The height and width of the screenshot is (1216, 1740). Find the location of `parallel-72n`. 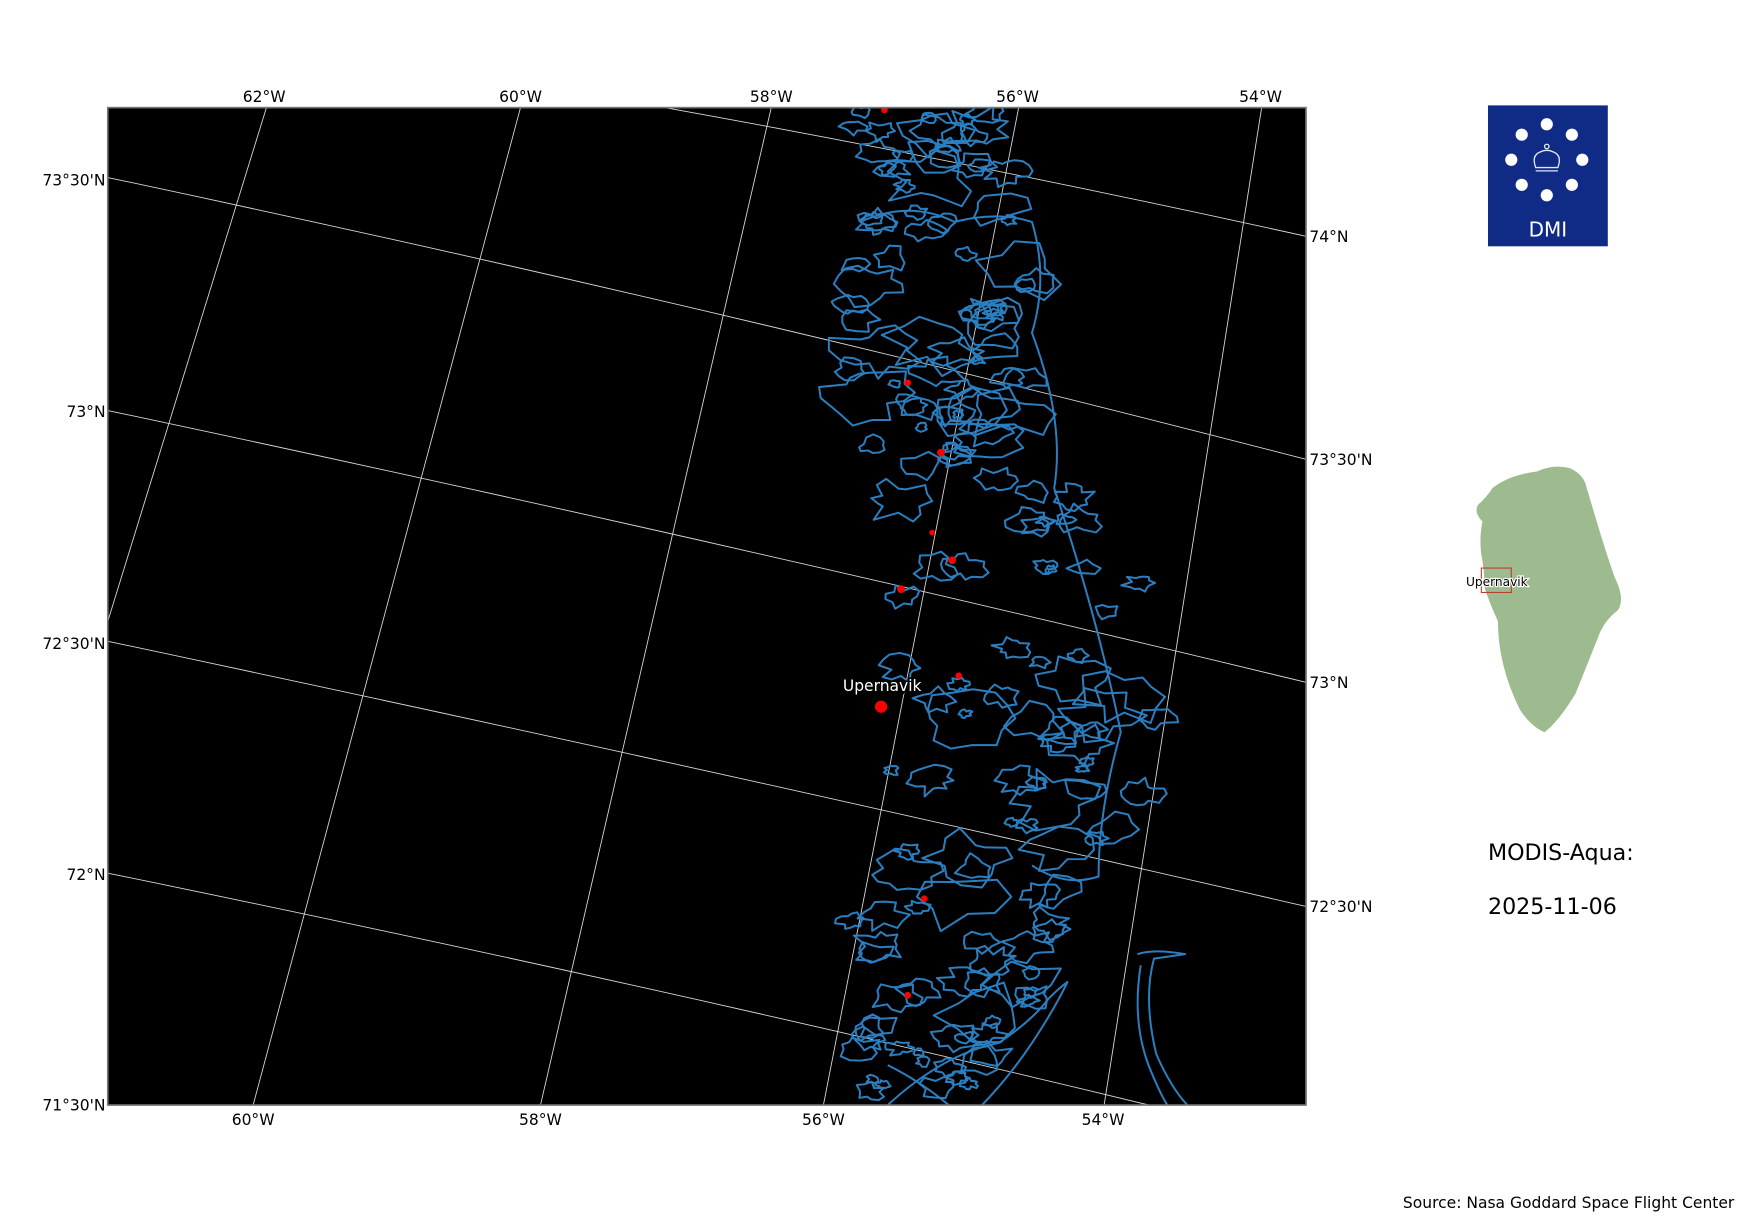

parallel-72n is located at coordinates (629, 989).